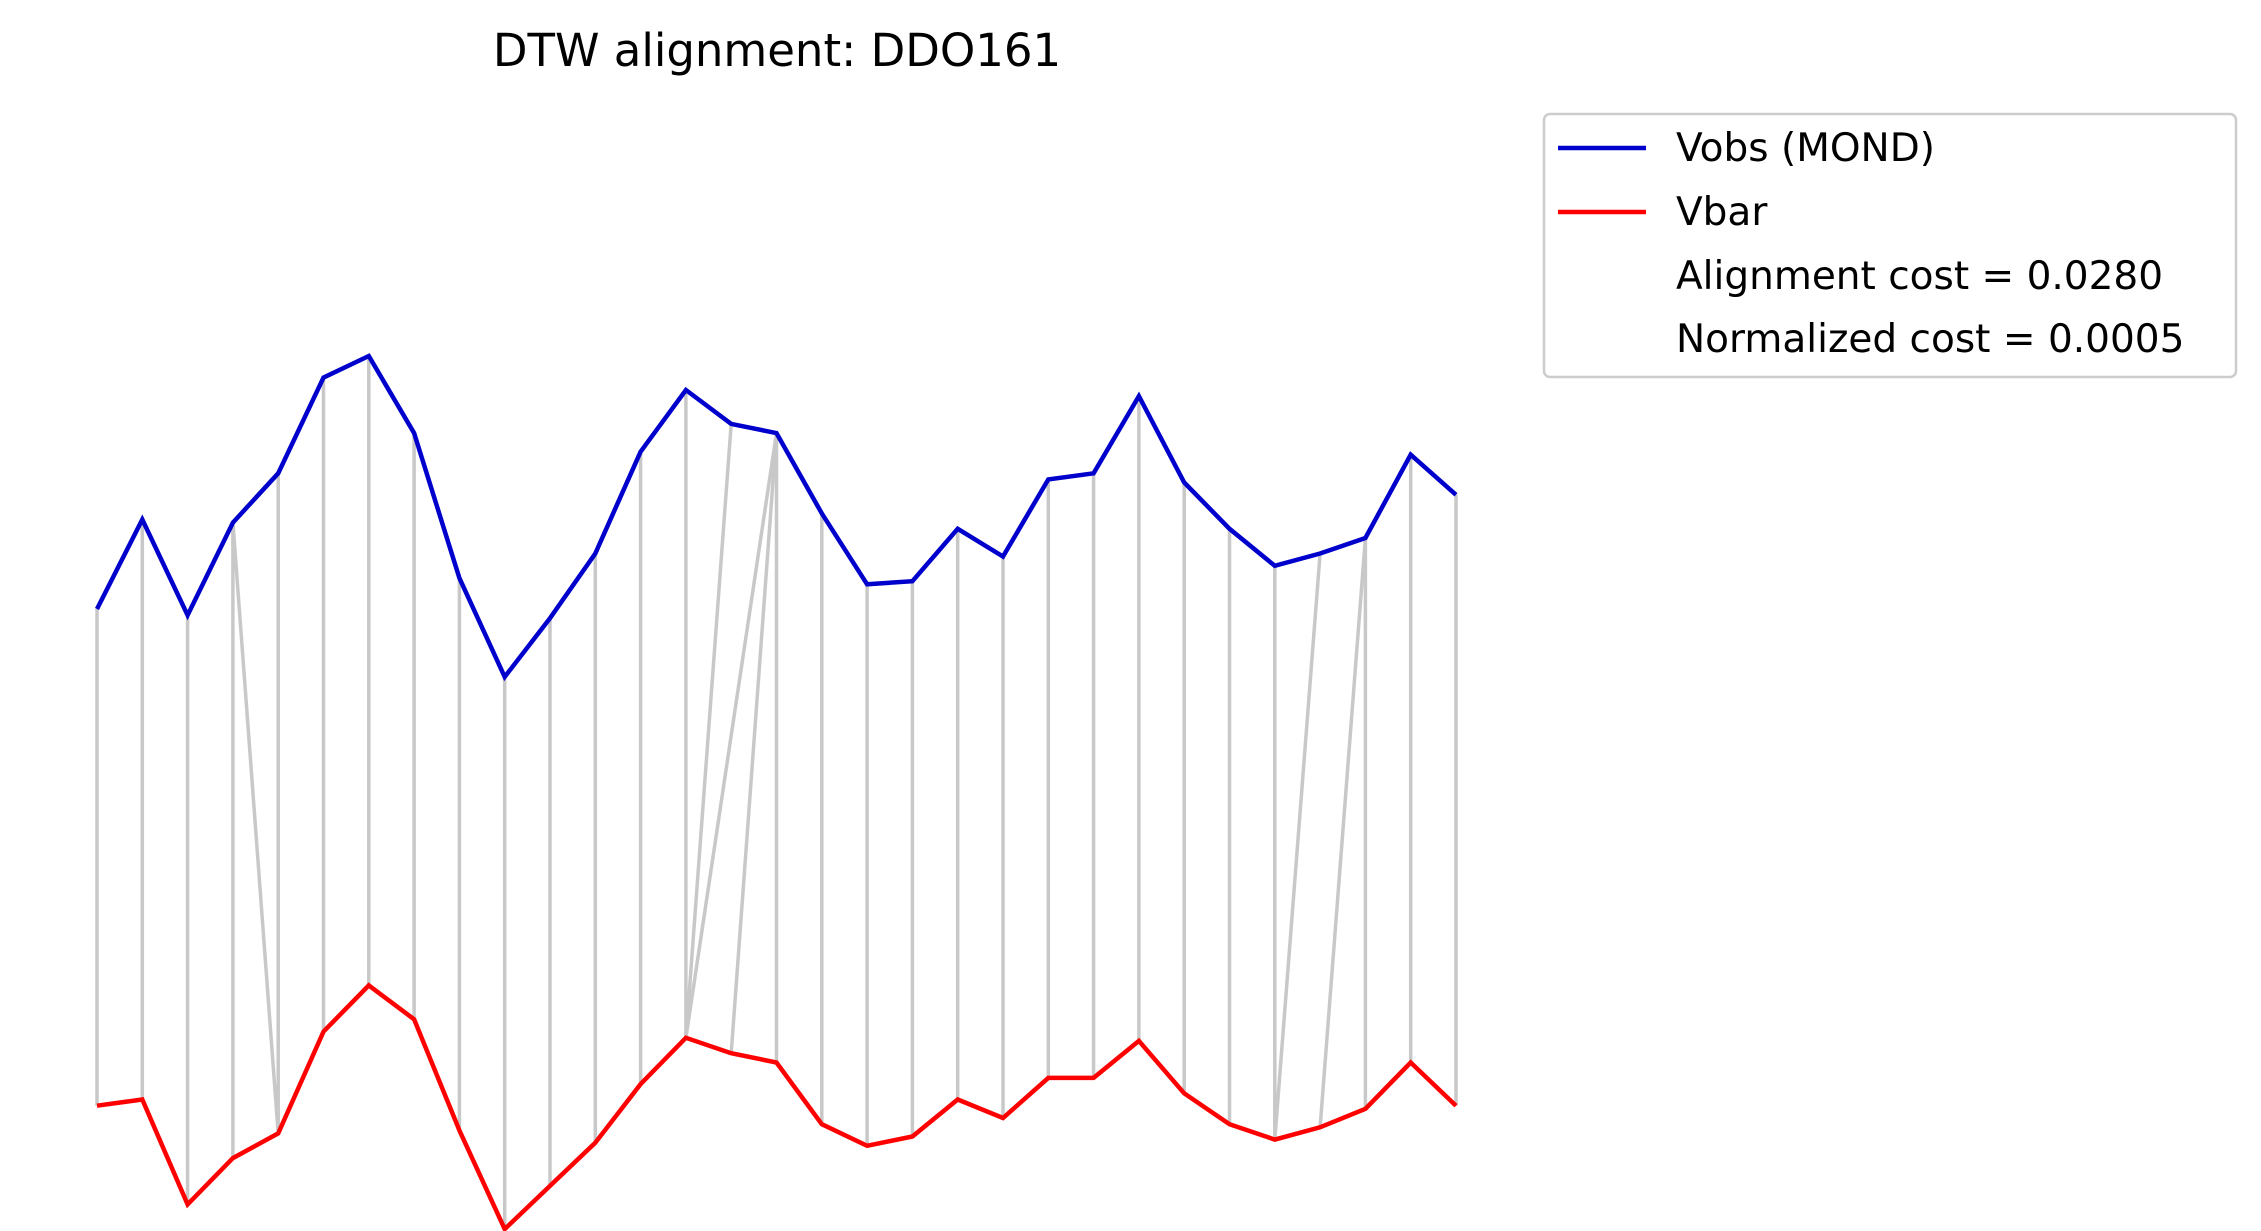 This screenshot has height=1231, width=2261. I want to click on legend-label-vobs: Vobs (MOND), so click(1805, 148).